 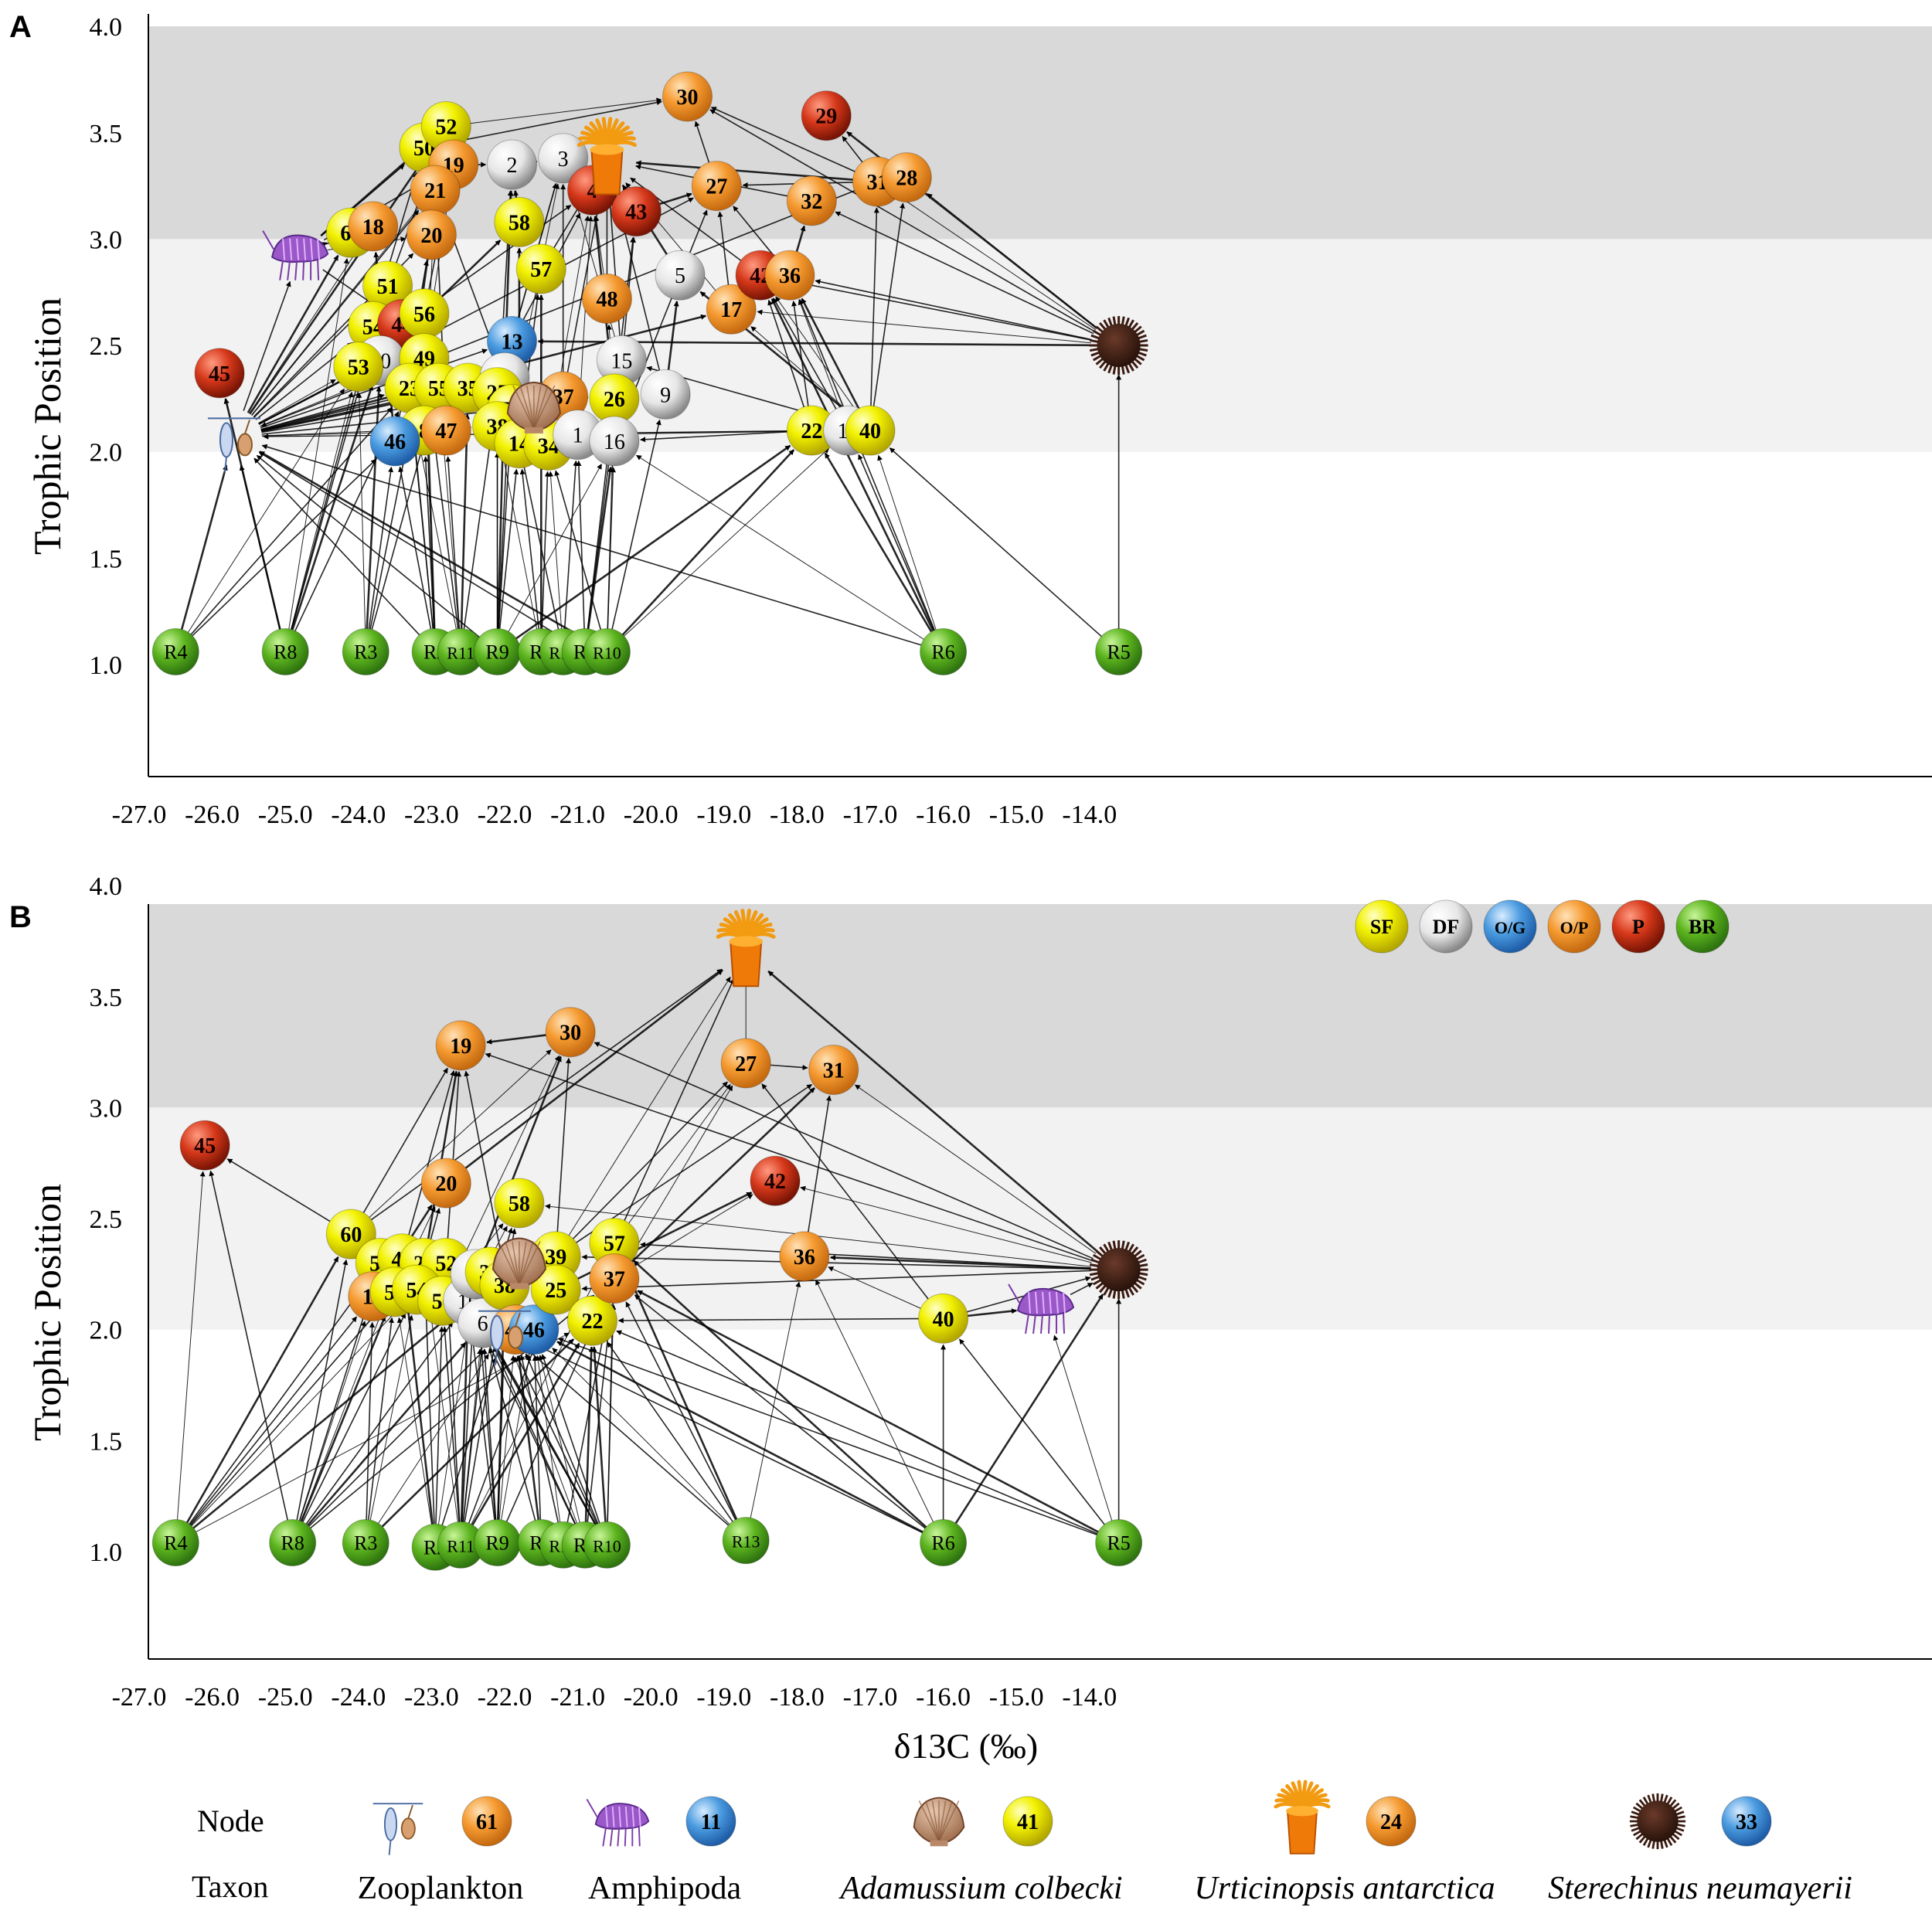 What do you see at coordinates (106, 1219) in the screenshot?
I see `y-tick-label: 2.5` at bounding box center [106, 1219].